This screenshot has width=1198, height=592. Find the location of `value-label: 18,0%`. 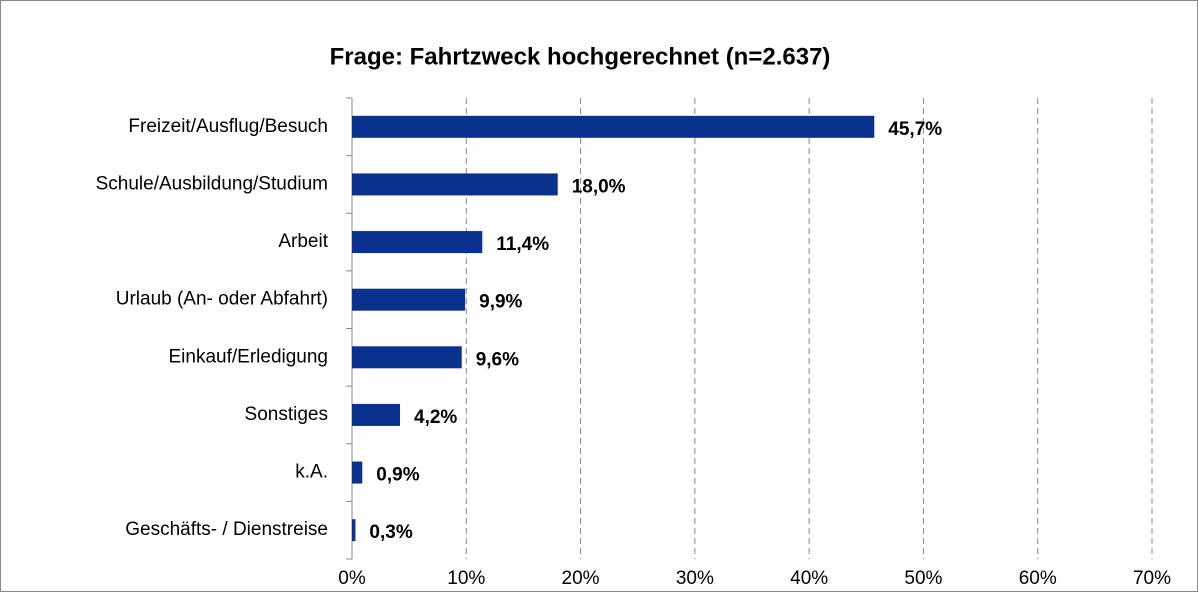

value-label: 18,0% is located at coordinates (599, 186).